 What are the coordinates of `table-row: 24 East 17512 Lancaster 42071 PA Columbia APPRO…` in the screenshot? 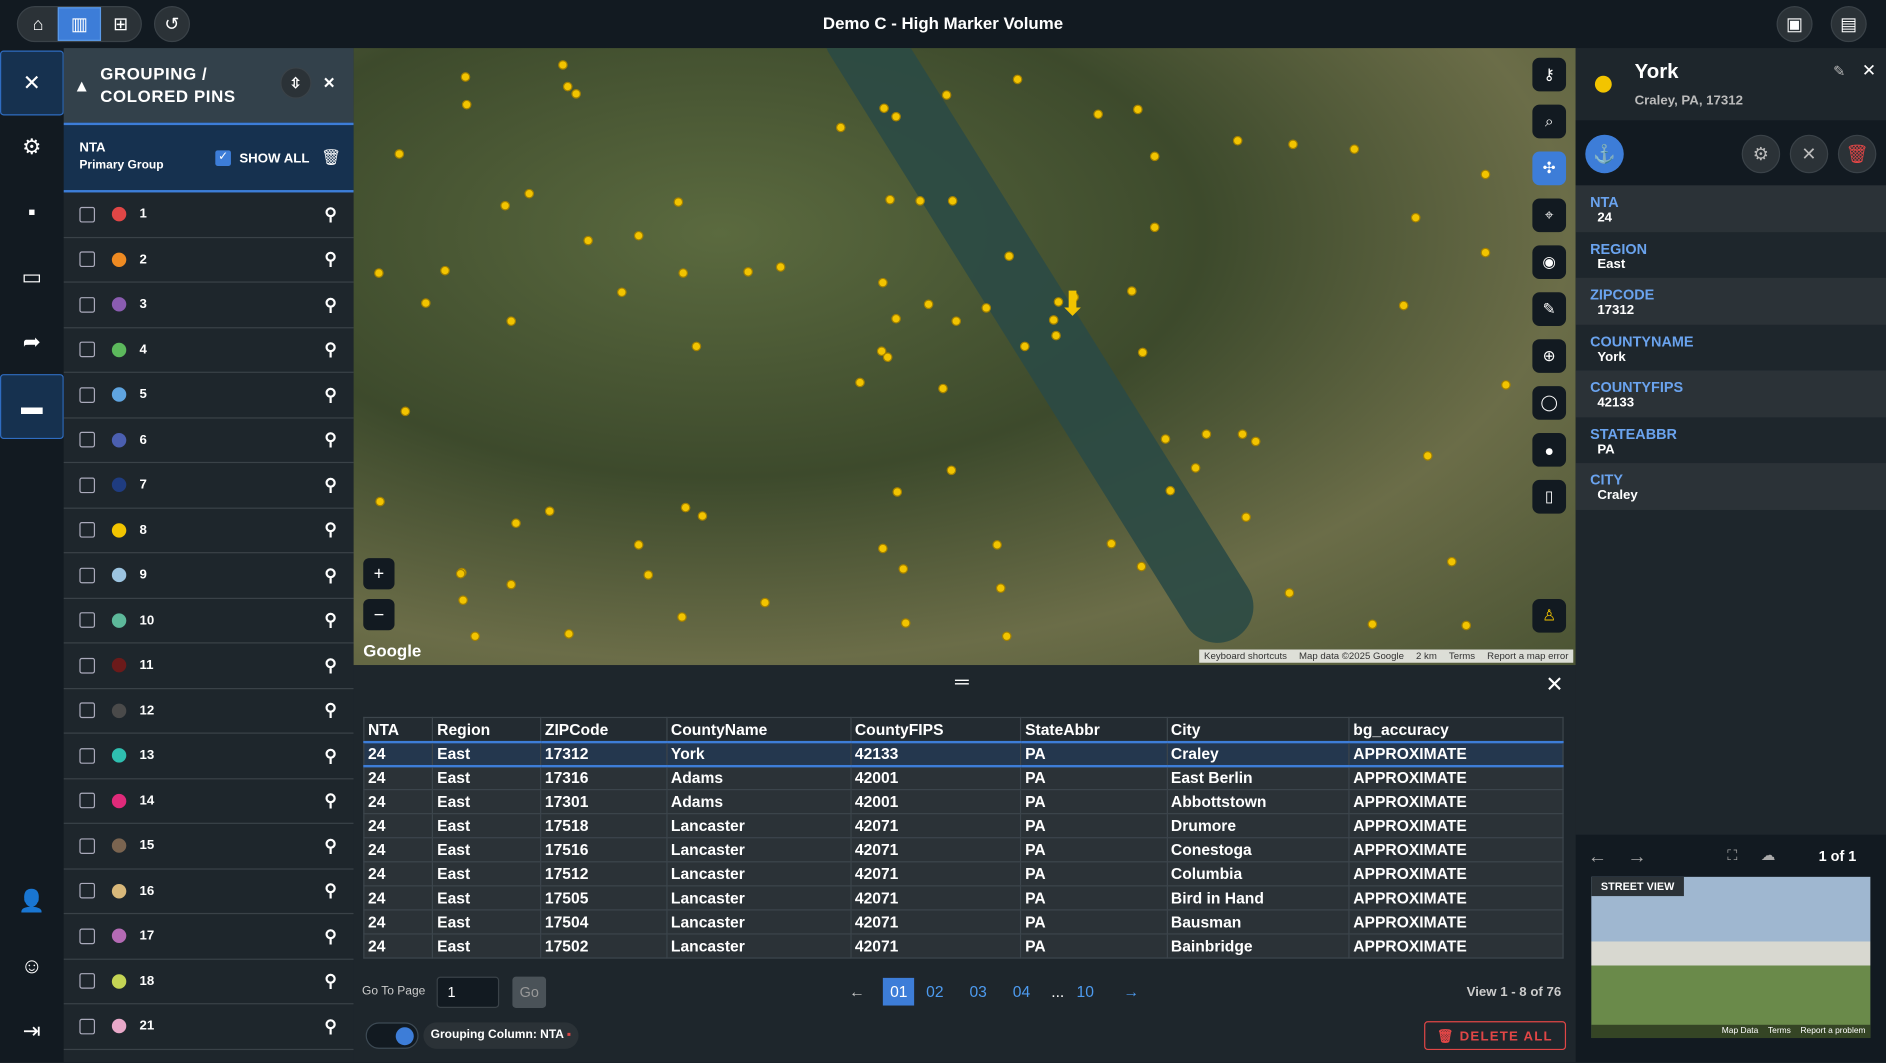 It's located at (963, 874).